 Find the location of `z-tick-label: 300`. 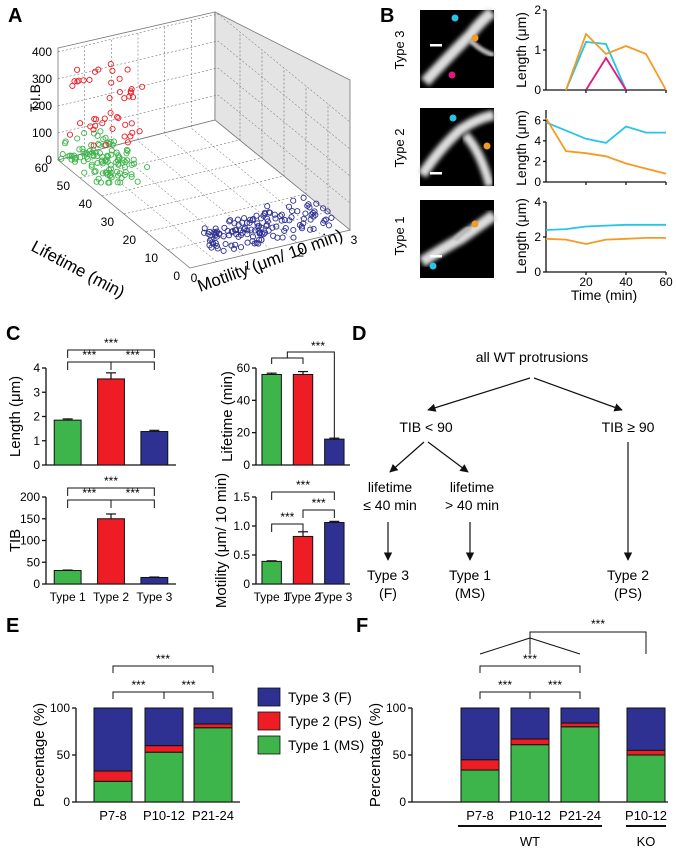

z-tick-label: 300 is located at coordinates (42, 79).